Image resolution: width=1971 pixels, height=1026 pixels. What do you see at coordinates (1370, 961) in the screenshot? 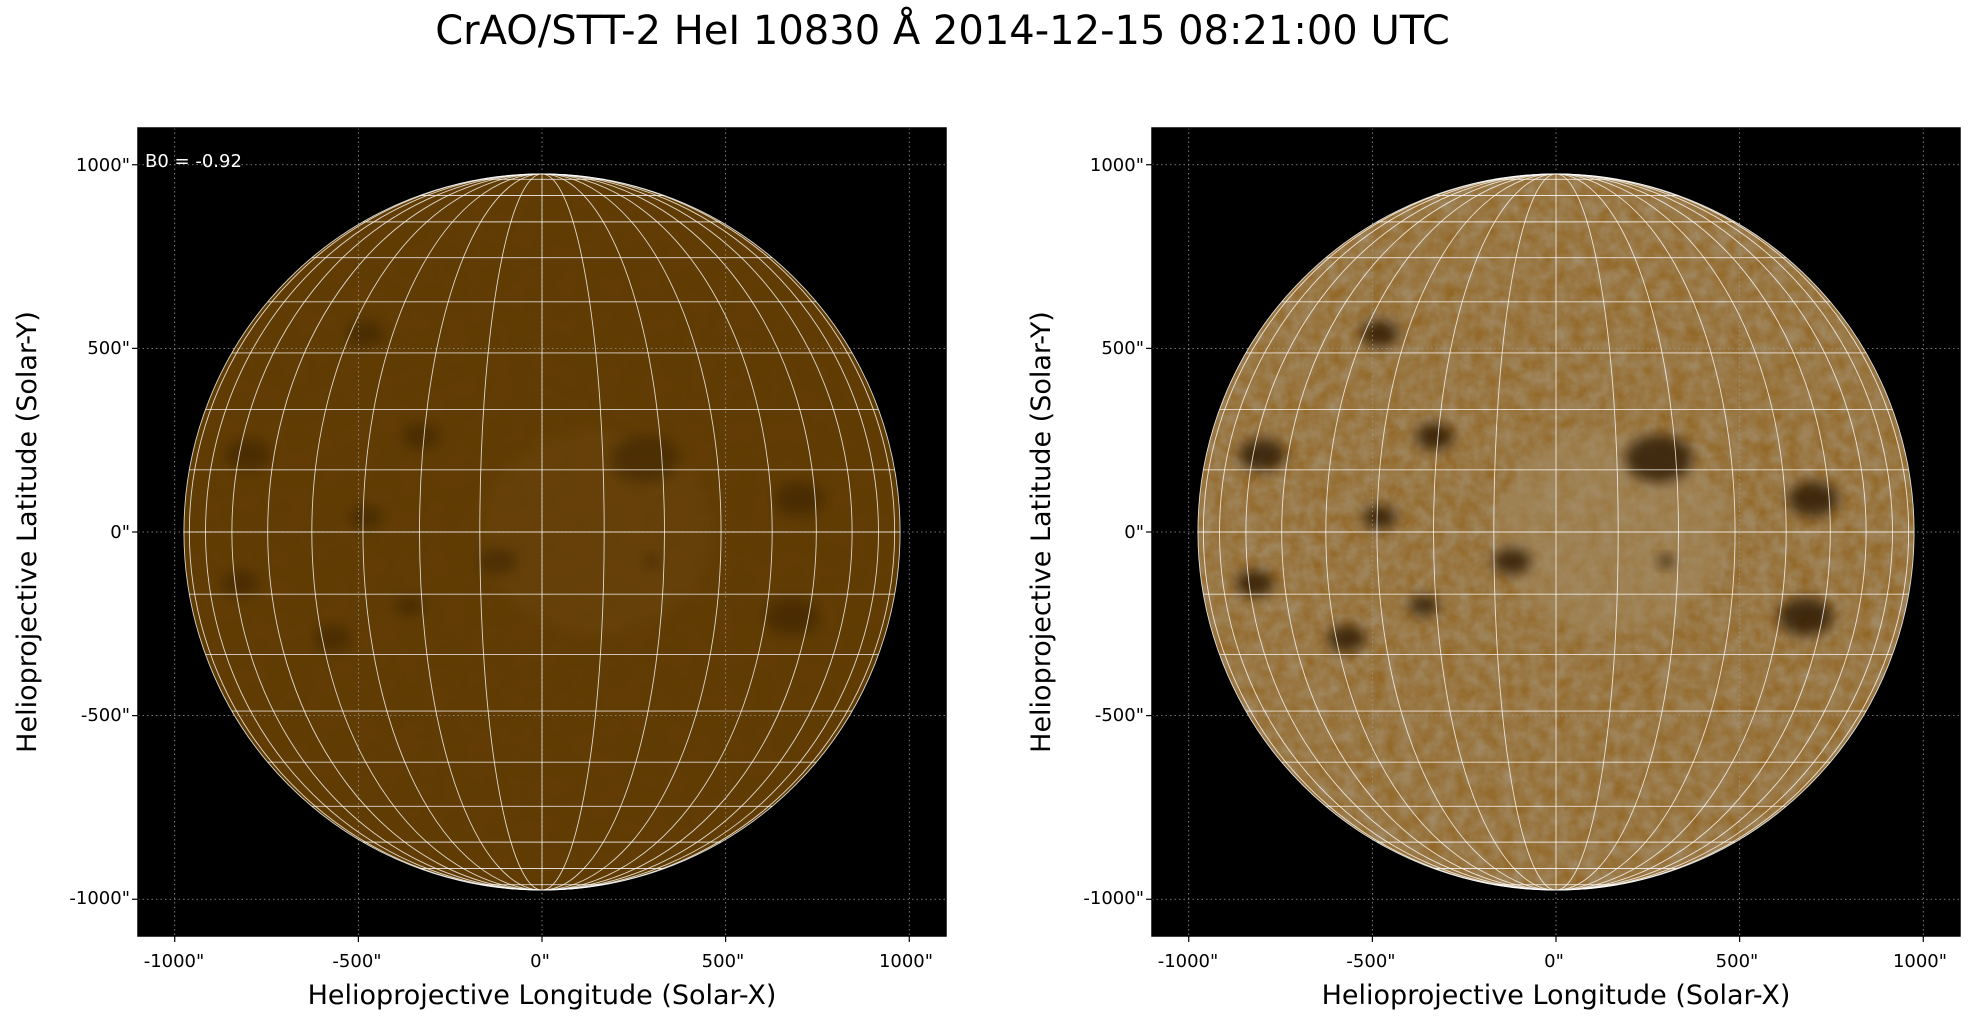
I see `right-xtick-label: -500"` at bounding box center [1370, 961].